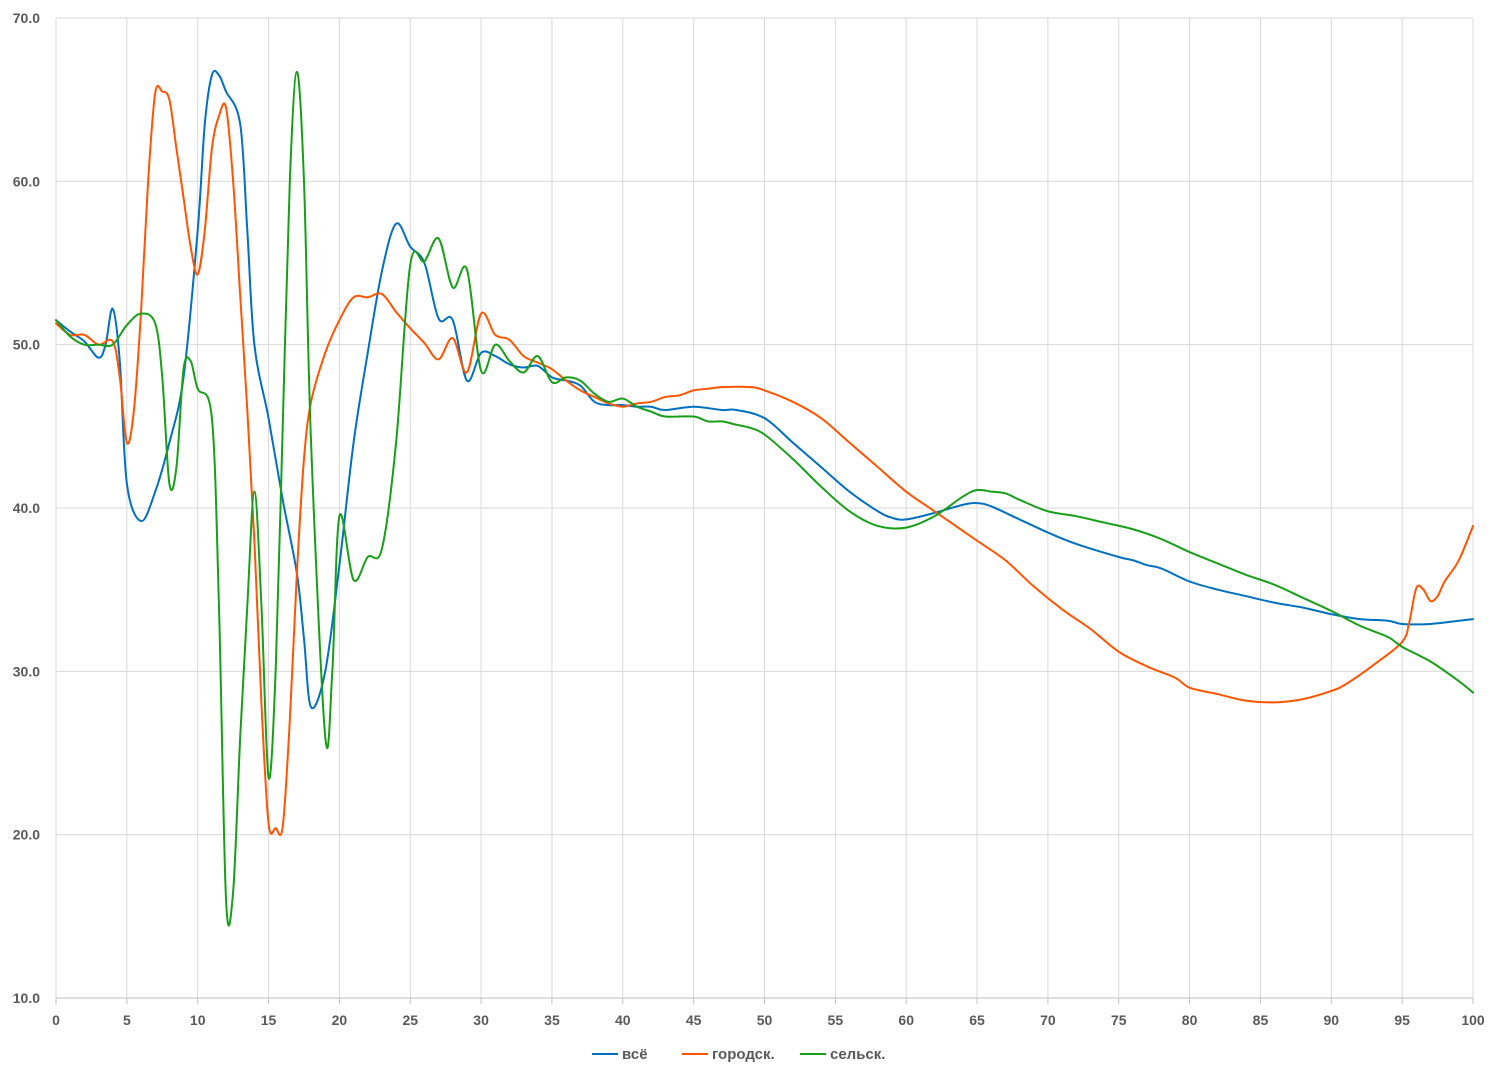 The height and width of the screenshot is (1077, 1500). Describe the element at coordinates (26, 835) in the screenshot. I see `y-tick-label: 20.0` at that location.